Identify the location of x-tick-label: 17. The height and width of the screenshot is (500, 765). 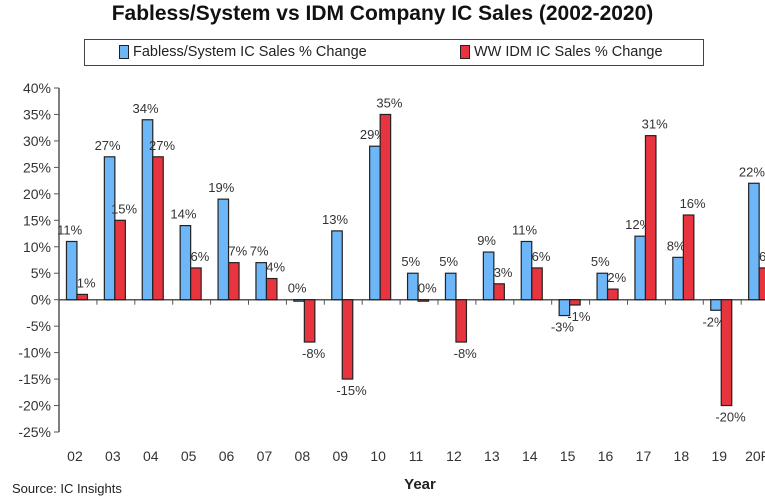
(644, 456).